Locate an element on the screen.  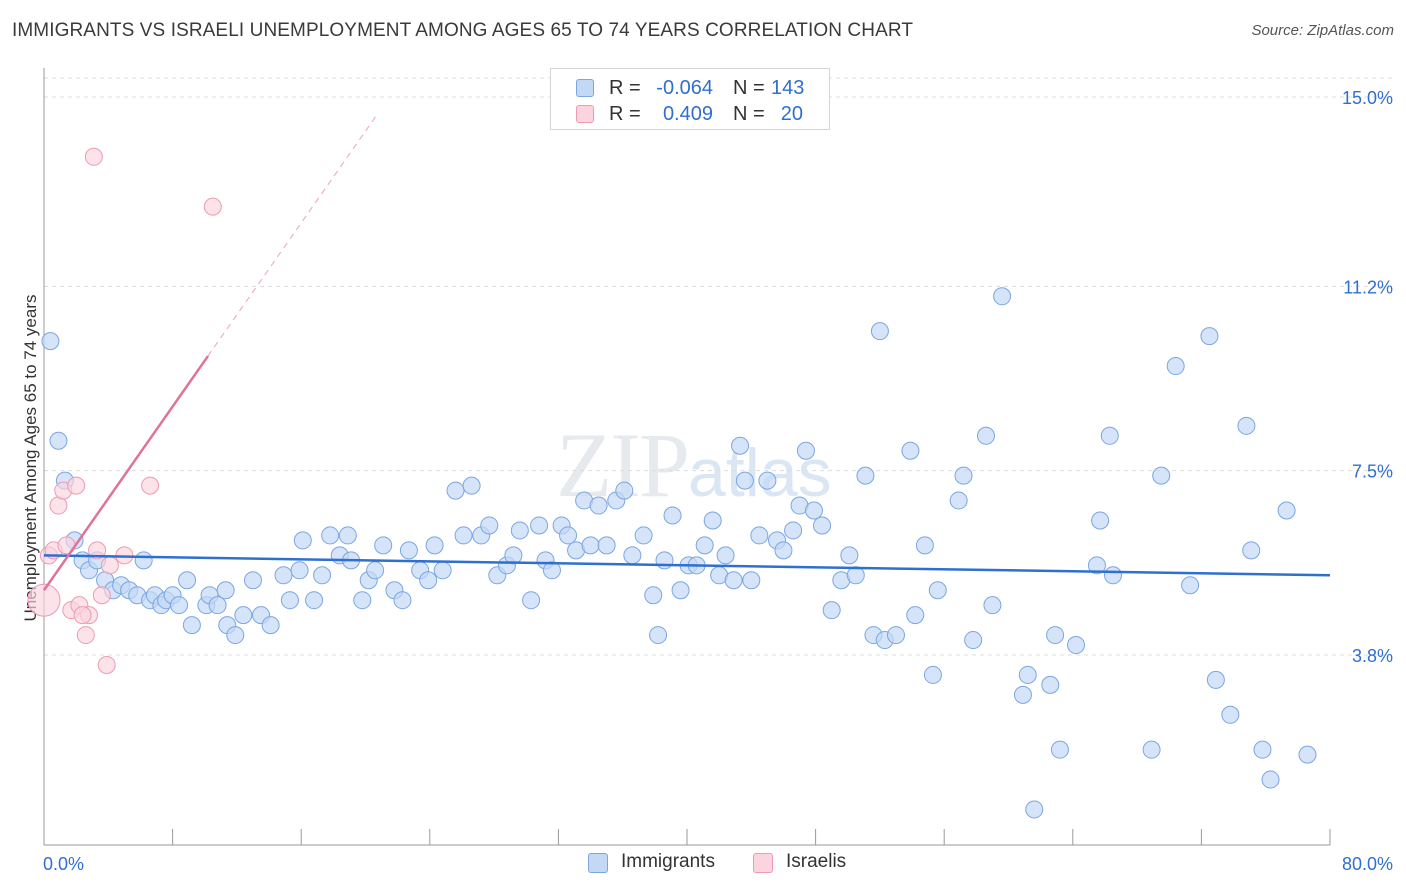
correlation-legend: R = -0.064 N = 143 R = 0.409 N = 20 is located at coordinates (690, 99).